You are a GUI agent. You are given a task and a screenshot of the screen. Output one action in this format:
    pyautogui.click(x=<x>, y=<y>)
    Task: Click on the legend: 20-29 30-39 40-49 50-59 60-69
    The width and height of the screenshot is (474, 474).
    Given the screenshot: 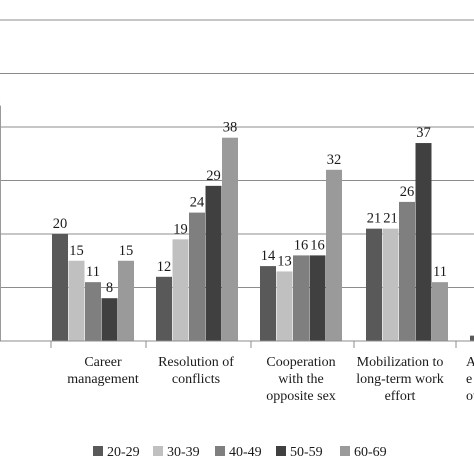 What is the action you would take?
    pyautogui.click(x=240, y=452)
    